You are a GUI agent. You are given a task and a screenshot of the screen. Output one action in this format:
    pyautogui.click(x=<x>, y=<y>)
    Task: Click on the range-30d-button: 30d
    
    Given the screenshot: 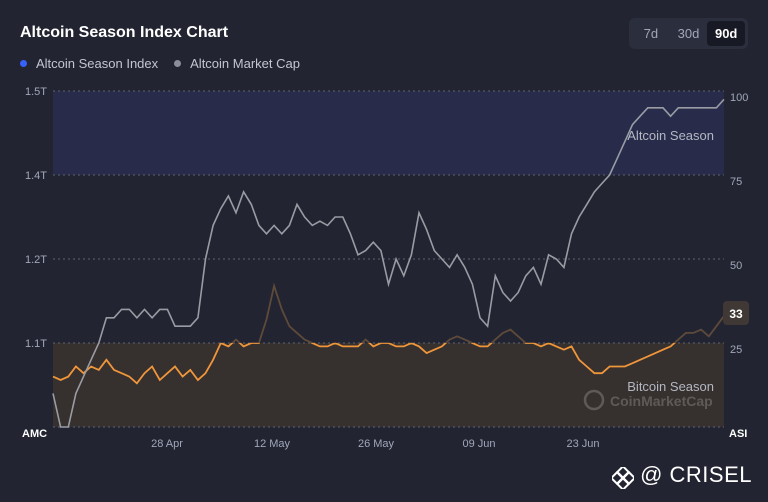 What is the action you would take?
    pyautogui.click(x=688, y=33)
    